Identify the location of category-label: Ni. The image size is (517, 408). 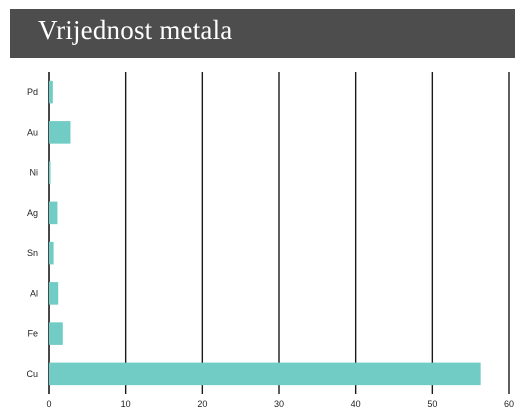
(34, 173).